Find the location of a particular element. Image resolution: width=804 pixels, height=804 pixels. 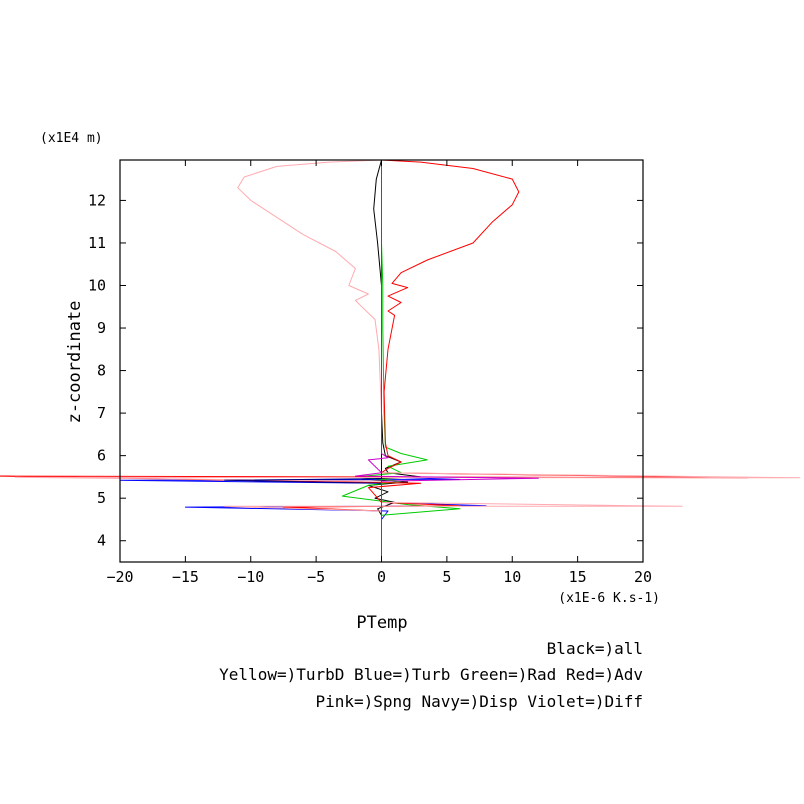

x-tick-label: 0 is located at coordinates (381, 577).